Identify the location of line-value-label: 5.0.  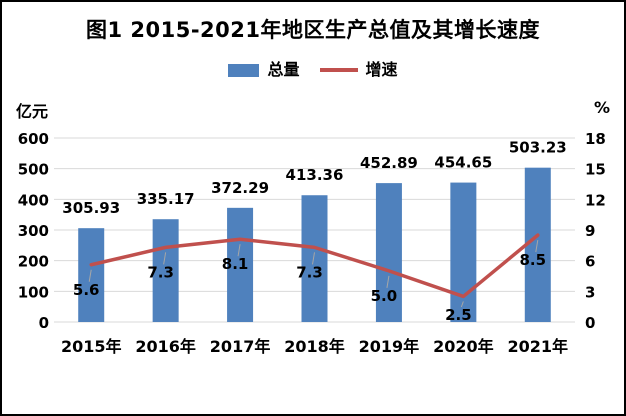
(384, 296).